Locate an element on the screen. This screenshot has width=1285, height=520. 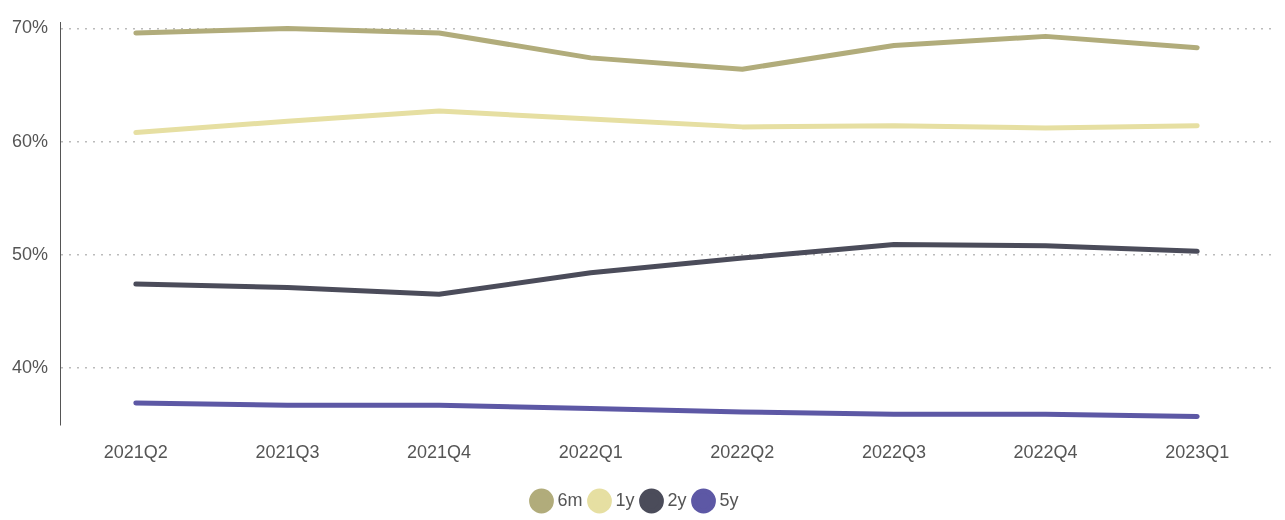
legend-label: 5y is located at coordinates (729, 499).